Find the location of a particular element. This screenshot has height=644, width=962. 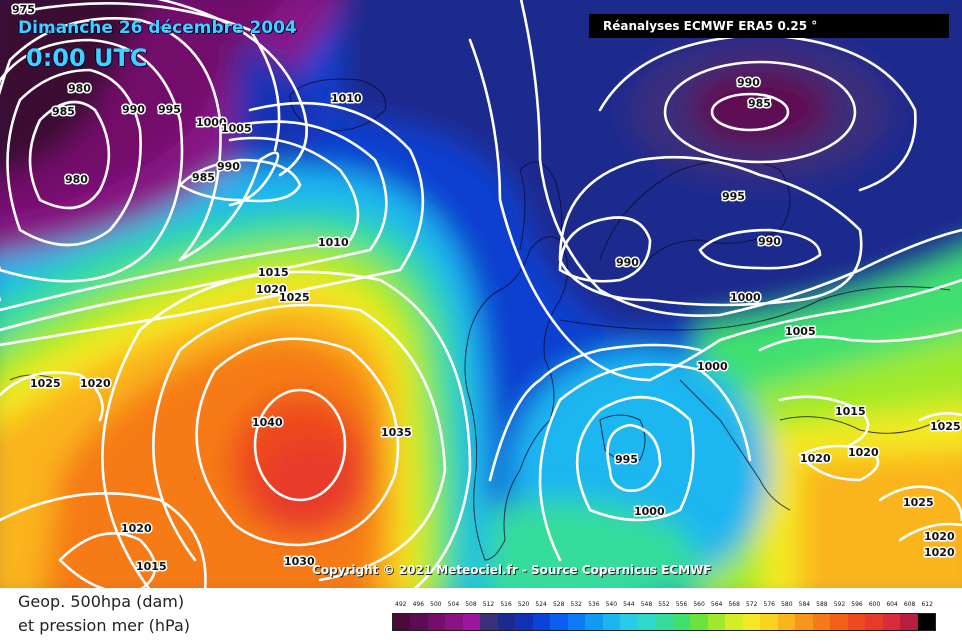

scale-tick-label: 536 is located at coordinates (594, 604).